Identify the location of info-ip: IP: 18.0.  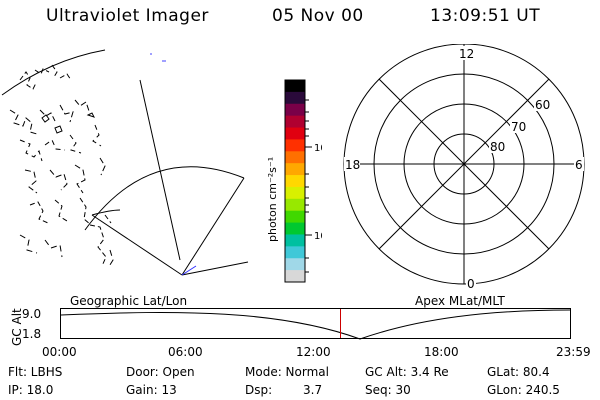
(31, 390).